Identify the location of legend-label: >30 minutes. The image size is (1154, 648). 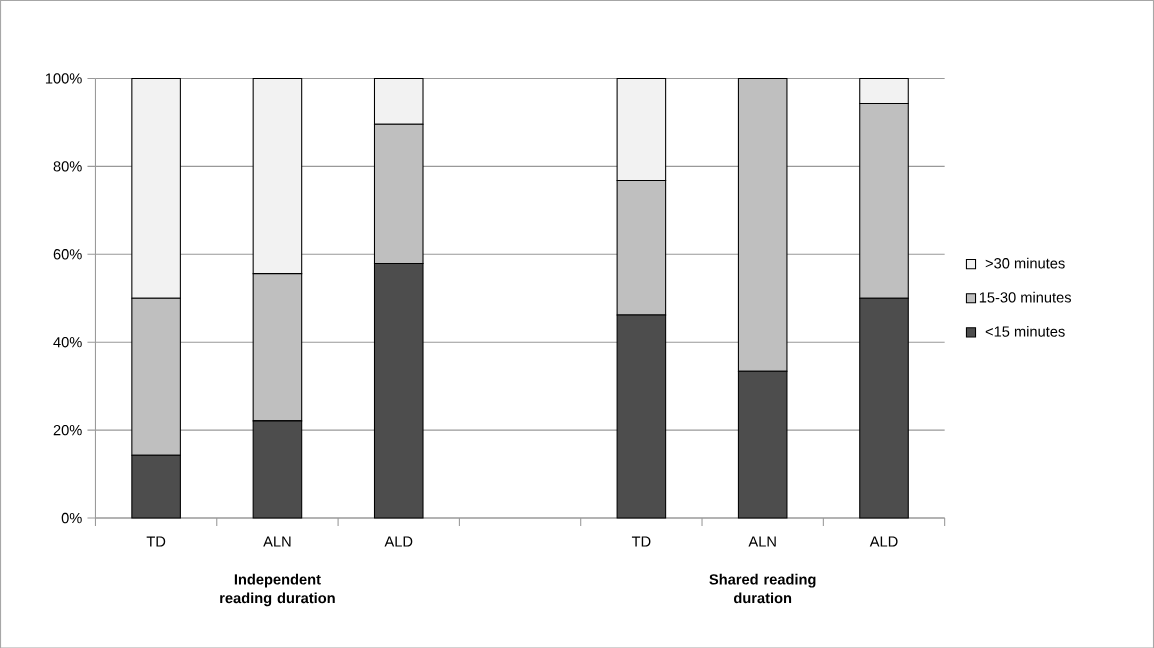
(1025, 263).